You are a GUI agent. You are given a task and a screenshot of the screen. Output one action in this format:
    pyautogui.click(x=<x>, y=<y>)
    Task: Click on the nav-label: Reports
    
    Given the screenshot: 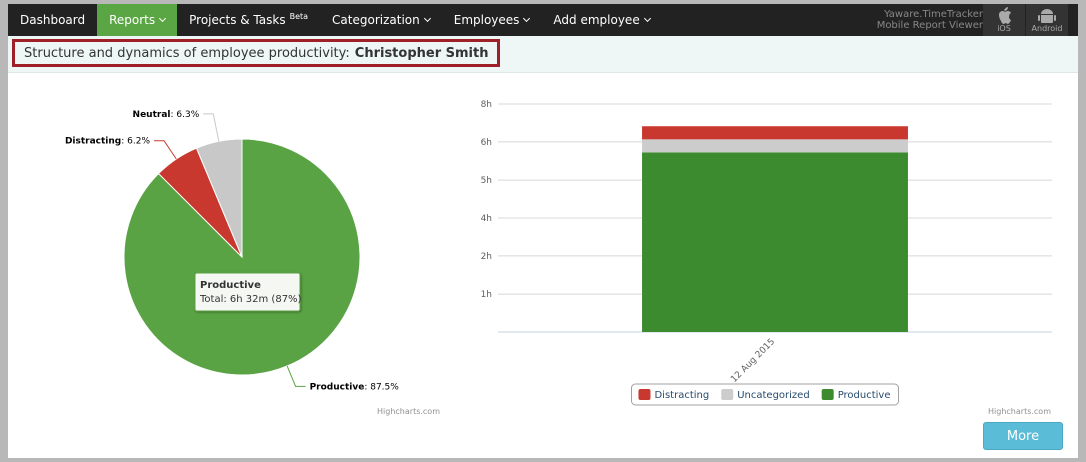 What is the action you would take?
    pyautogui.click(x=132, y=20)
    